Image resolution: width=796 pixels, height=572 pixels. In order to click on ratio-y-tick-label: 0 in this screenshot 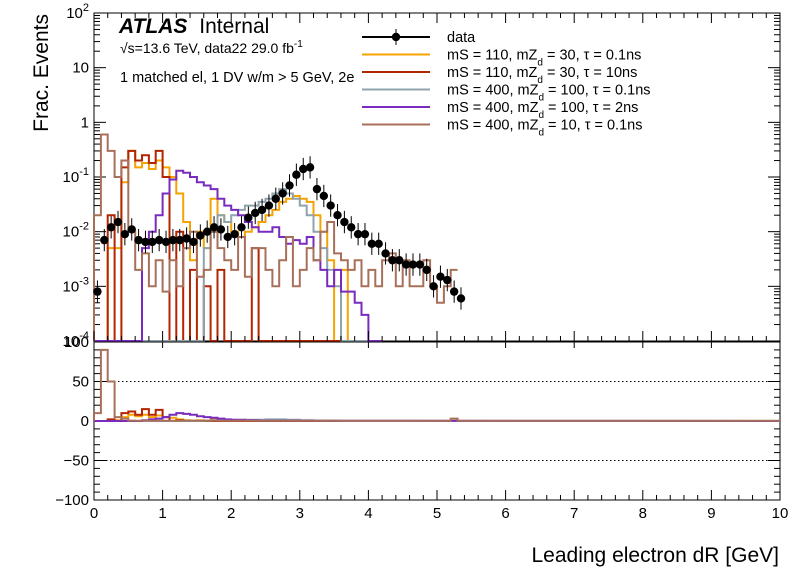, I will do `click(85, 421)`.